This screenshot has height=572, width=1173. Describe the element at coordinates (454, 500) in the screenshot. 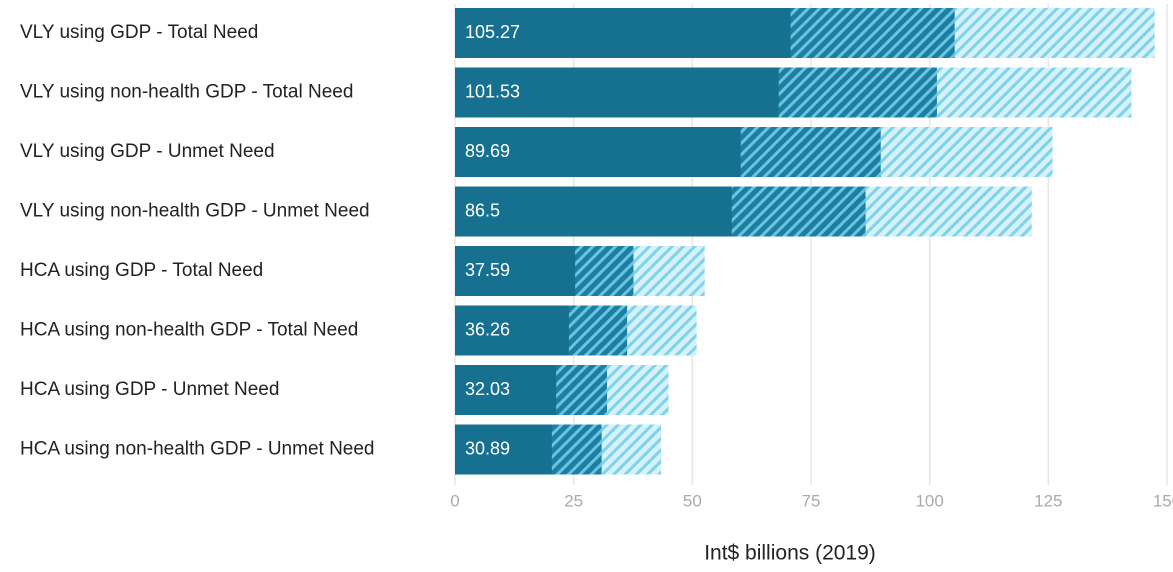

I see `x-tick-label: 0` at that location.